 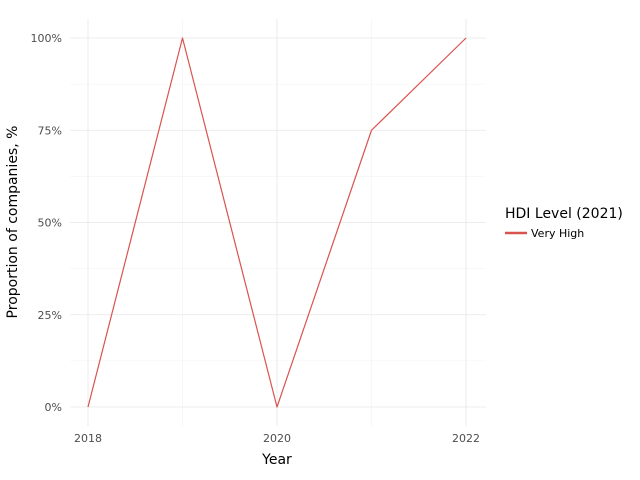 What do you see at coordinates (564, 223) in the screenshot?
I see `legend: HDI Level (2021) Very High` at bounding box center [564, 223].